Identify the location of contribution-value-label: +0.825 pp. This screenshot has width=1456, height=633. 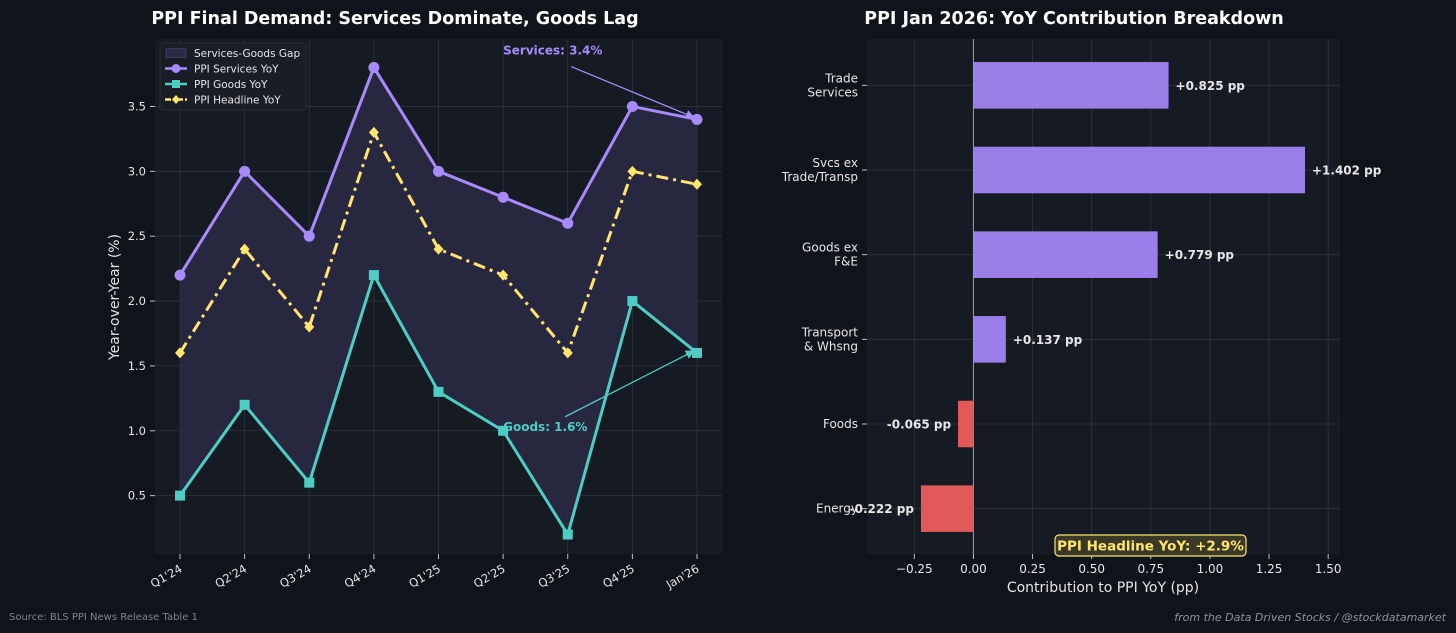
(1211, 86).